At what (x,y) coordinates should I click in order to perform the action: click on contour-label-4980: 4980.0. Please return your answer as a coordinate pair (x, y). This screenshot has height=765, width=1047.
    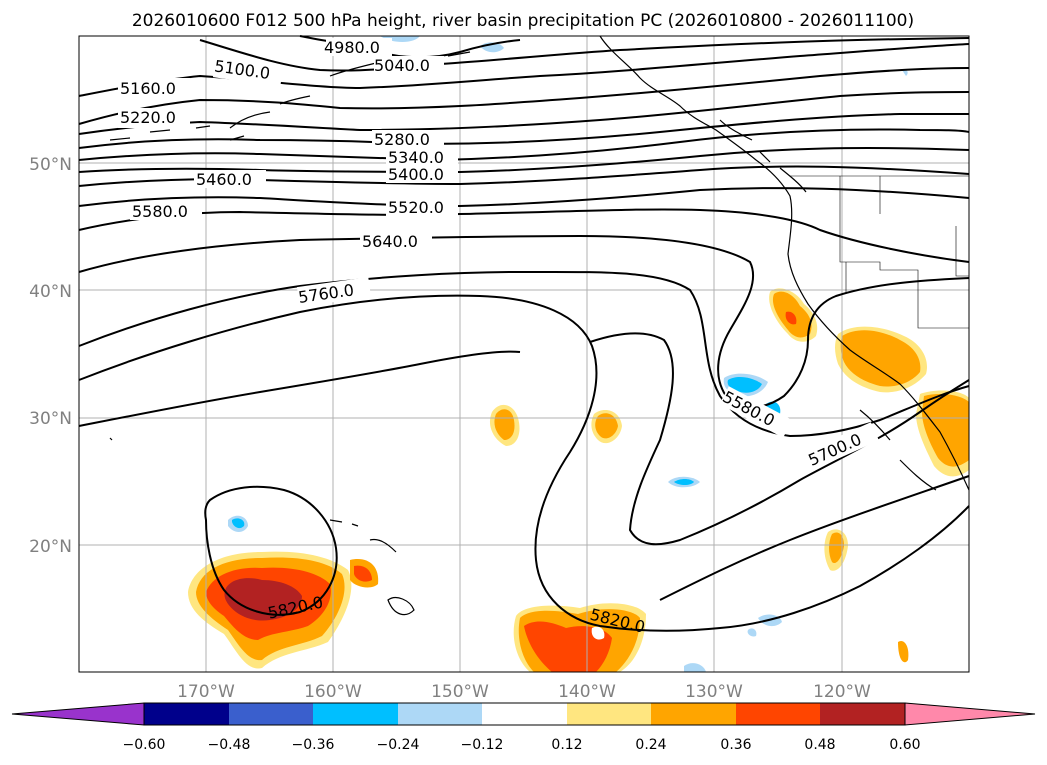
    Looking at the image, I should click on (352, 47).